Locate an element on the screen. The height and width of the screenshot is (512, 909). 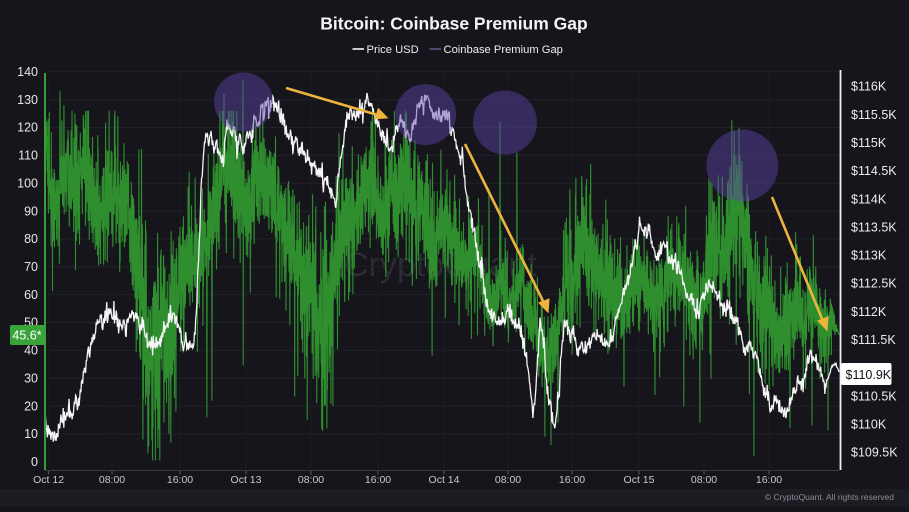
svg-text: $114K is located at coordinates (869, 199).